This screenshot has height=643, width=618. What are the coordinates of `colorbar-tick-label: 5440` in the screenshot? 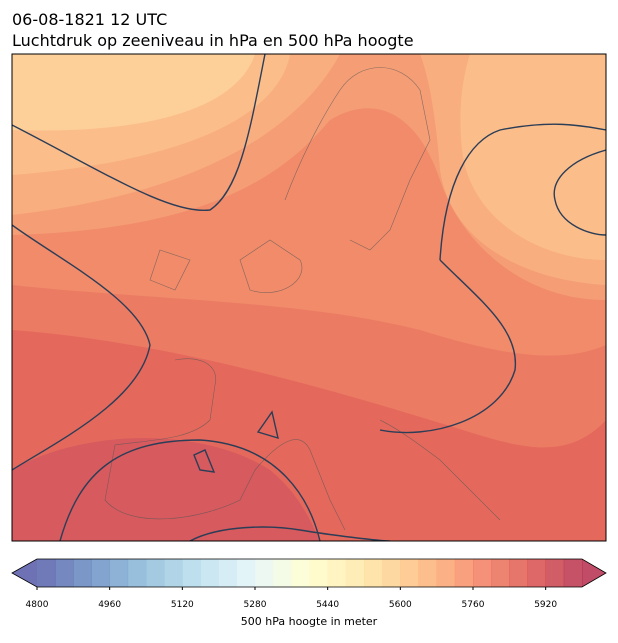 It's located at (327, 605).